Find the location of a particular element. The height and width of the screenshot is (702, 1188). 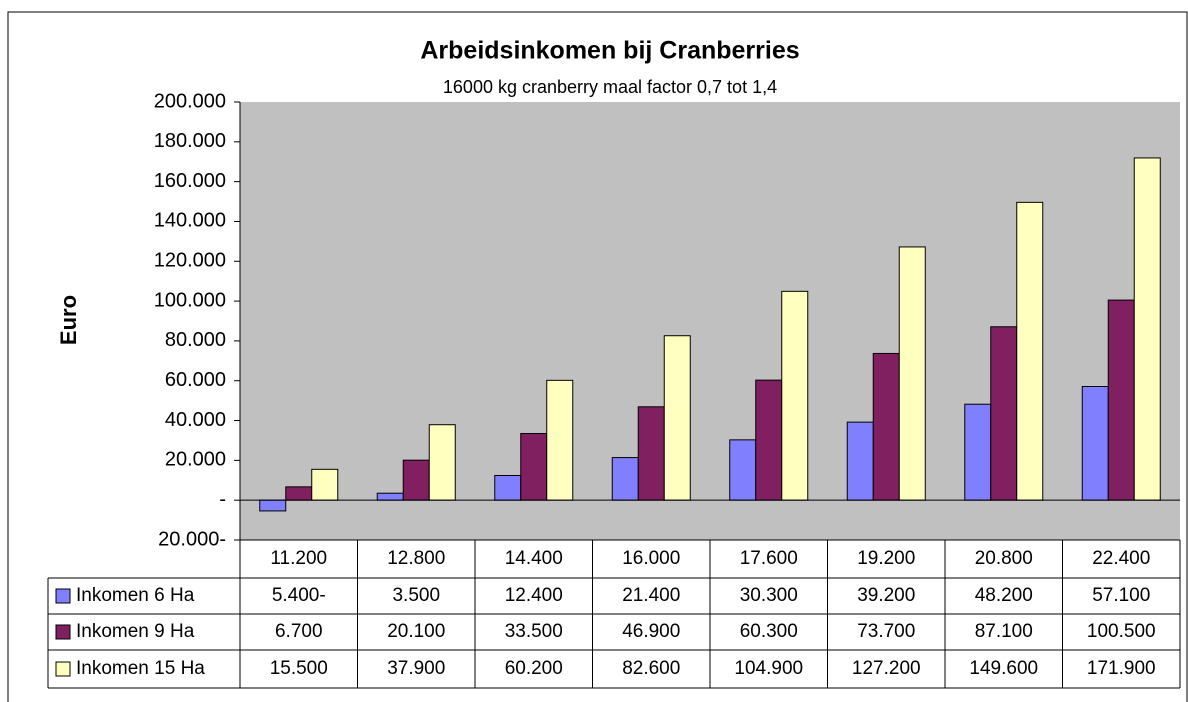

table-value: 12.400 is located at coordinates (534, 595).